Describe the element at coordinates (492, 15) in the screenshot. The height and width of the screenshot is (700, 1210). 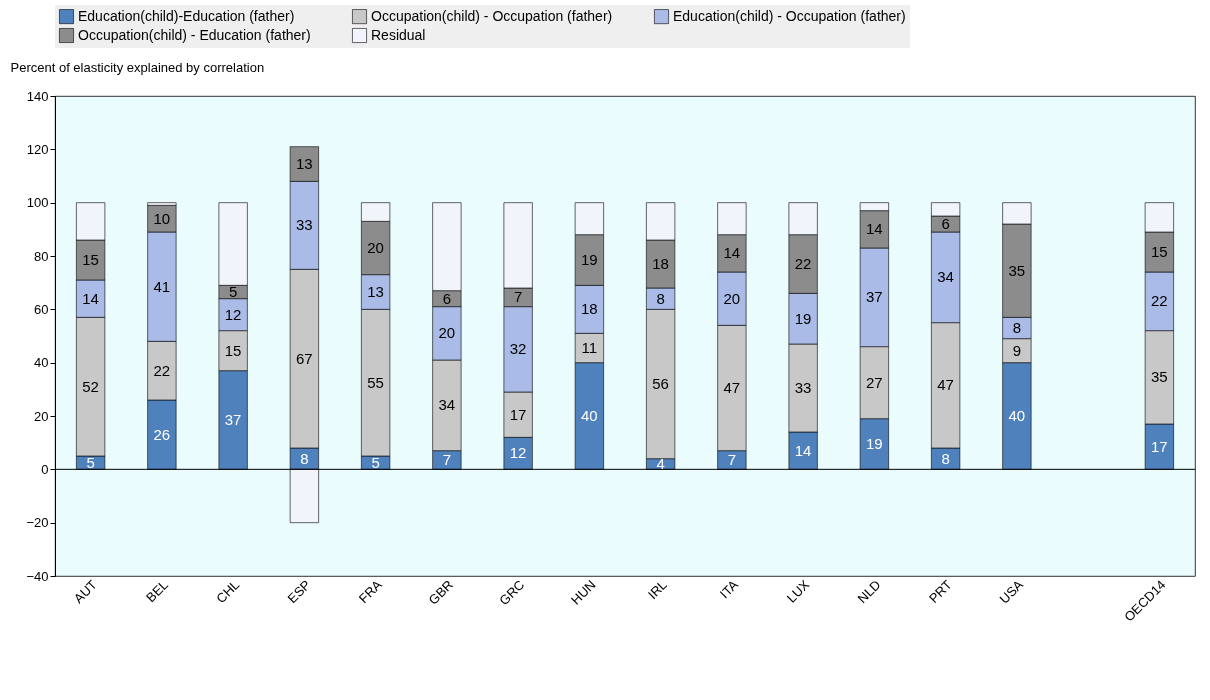
I see `legend-label: Occupation(child) - Occupation (father)` at that location.